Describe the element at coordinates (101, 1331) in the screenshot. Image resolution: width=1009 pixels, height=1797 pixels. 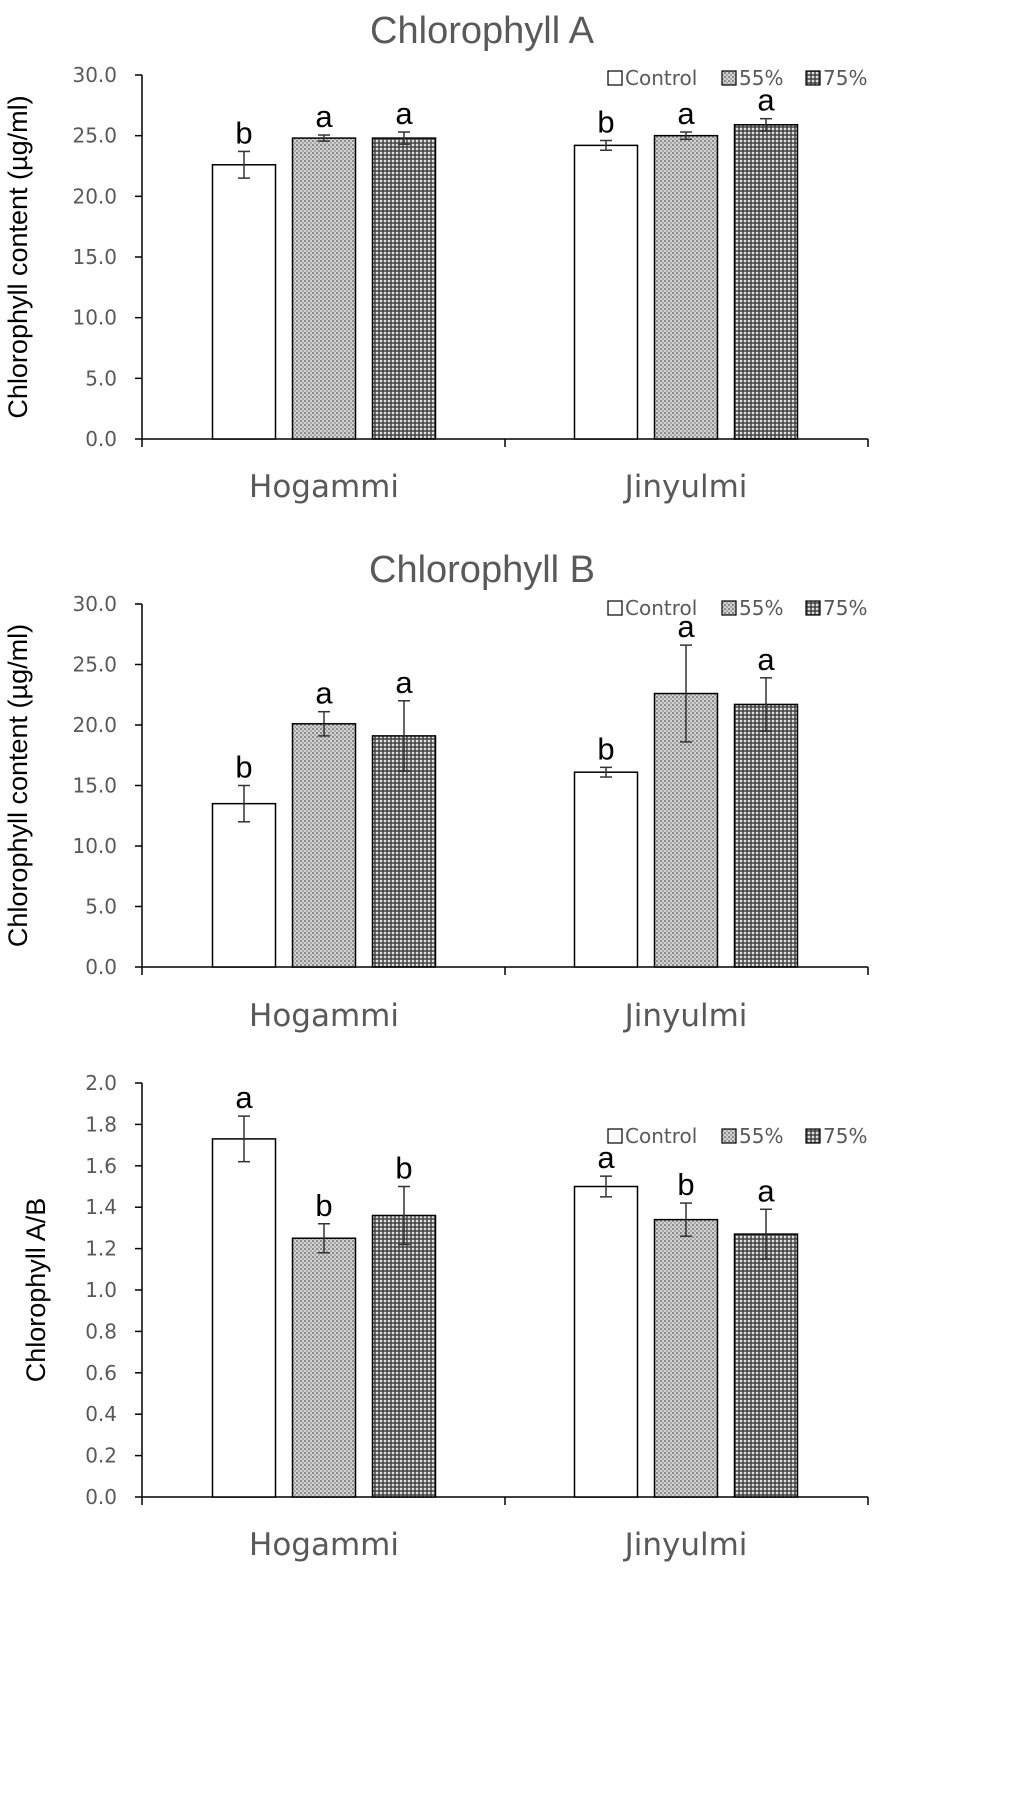
I see `y-tick-label: 0.8` at that location.